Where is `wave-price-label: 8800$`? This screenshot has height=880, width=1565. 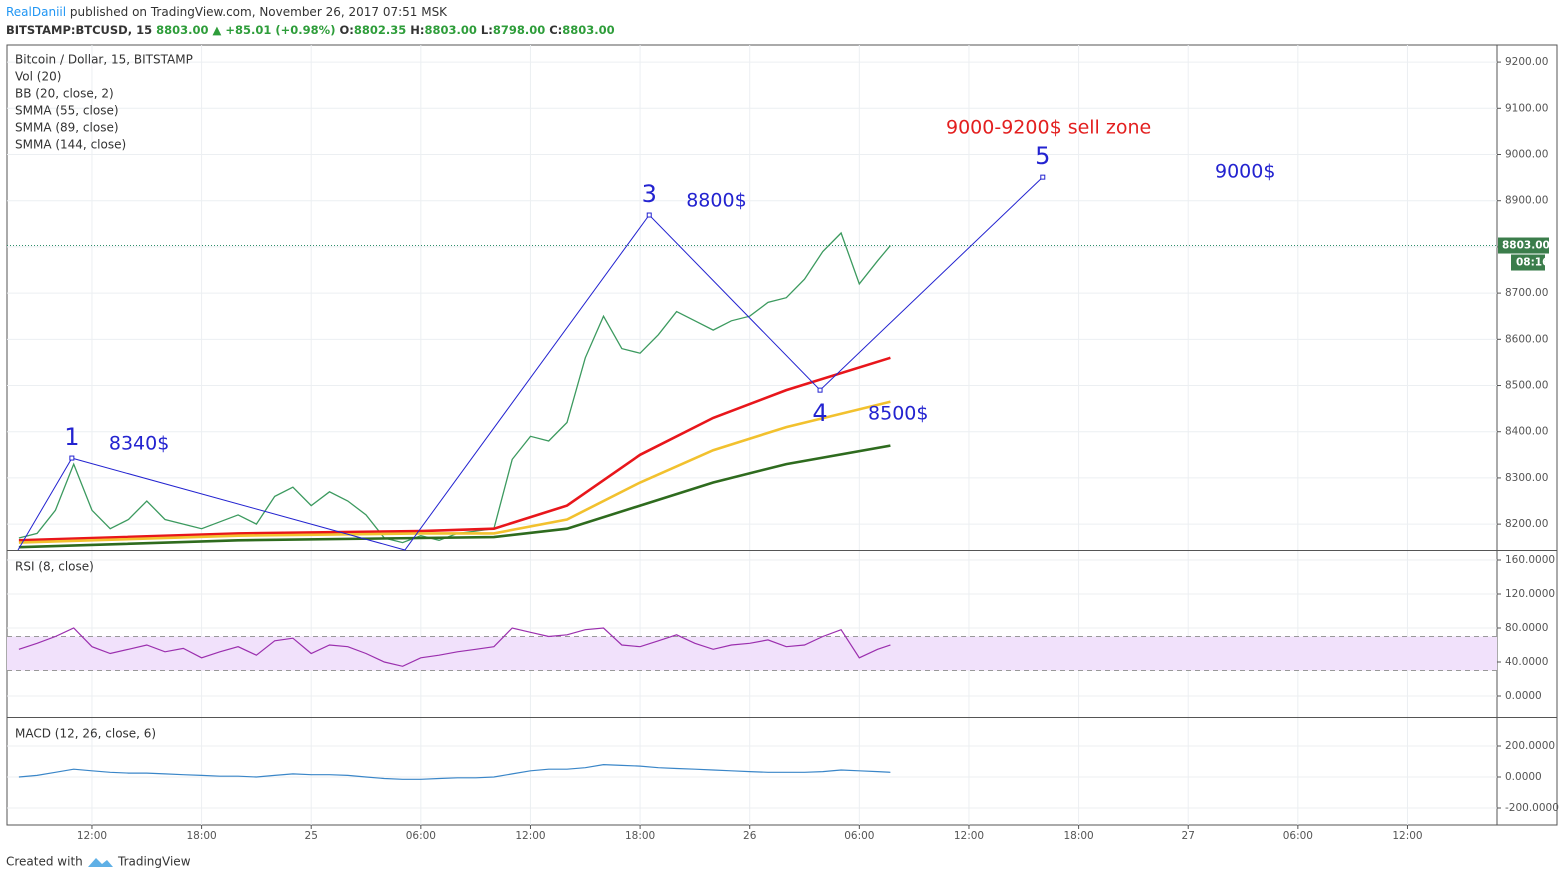 wave-price-label: 8800$ is located at coordinates (716, 201).